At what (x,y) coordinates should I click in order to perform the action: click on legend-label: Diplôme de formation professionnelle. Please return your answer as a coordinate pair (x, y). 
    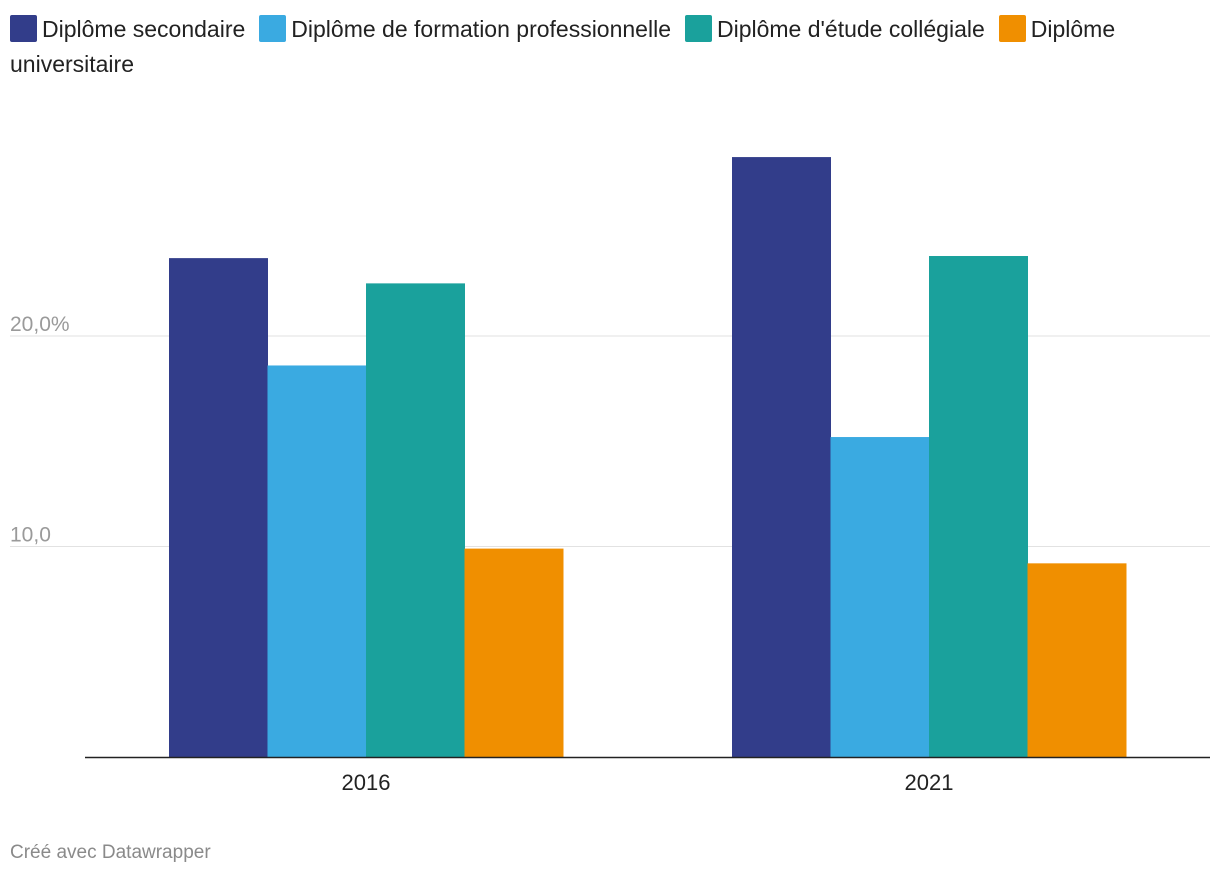
    Looking at the image, I should click on (481, 29).